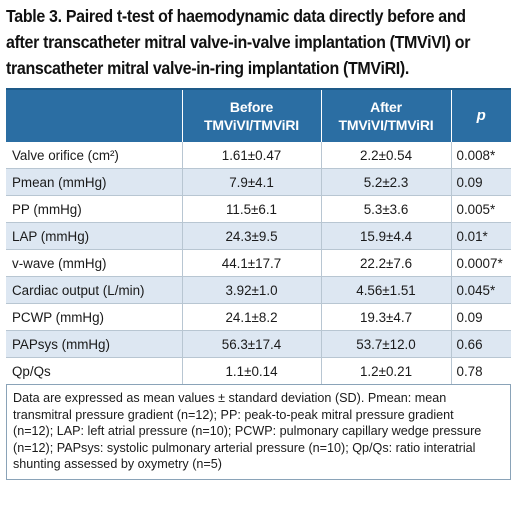 This screenshot has height=512, width=517. What do you see at coordinates (94, 290) in the screenshot?
I see `parameter-cell: Cardiac output (L/min)` at bounding box center [94, 290].